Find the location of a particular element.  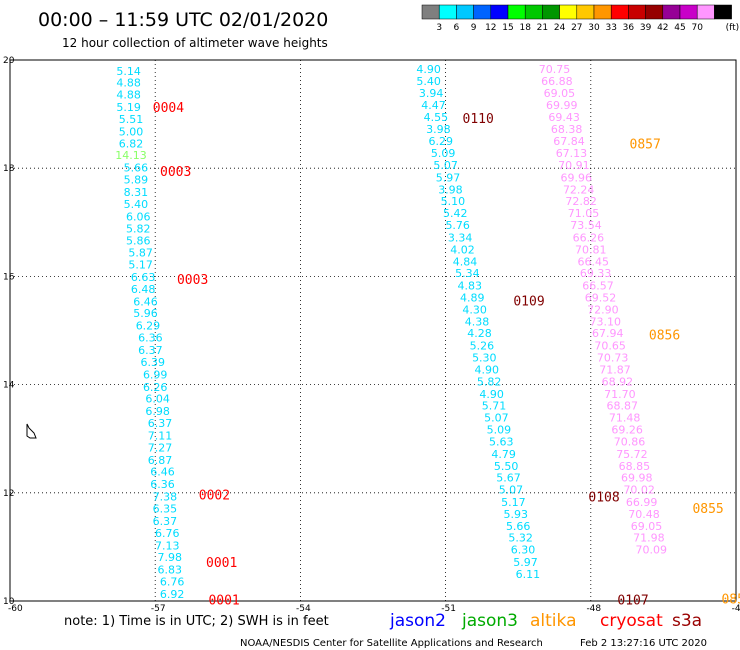

colorbar-unit: (ft) is located at coordinates (733, 28).